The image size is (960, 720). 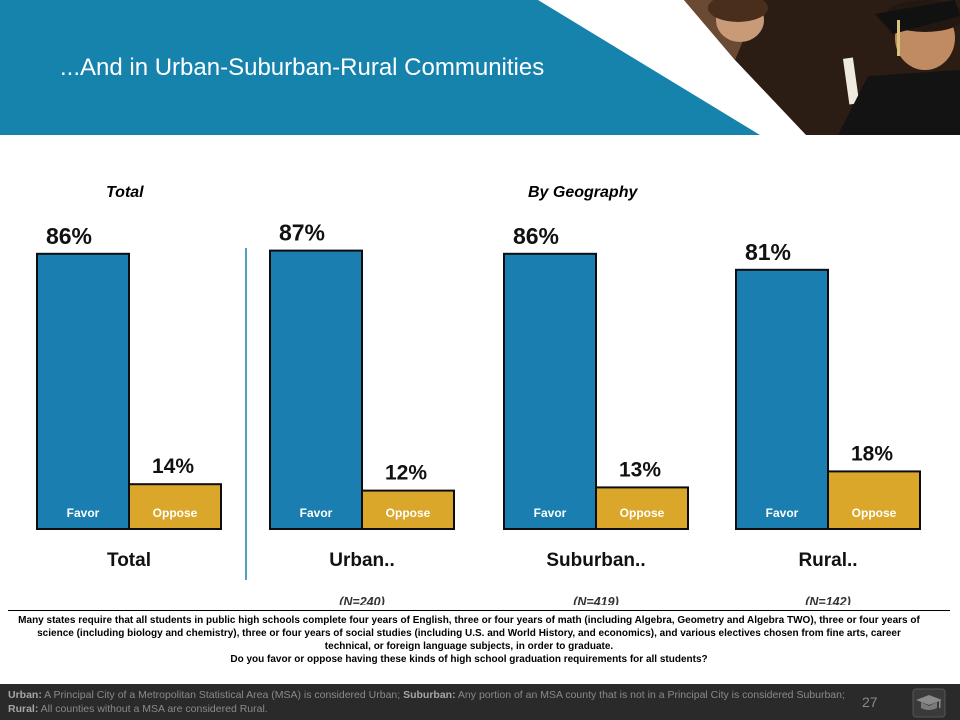 I want to click on sample-size-label: (N=142), so click(x=828, y=600).